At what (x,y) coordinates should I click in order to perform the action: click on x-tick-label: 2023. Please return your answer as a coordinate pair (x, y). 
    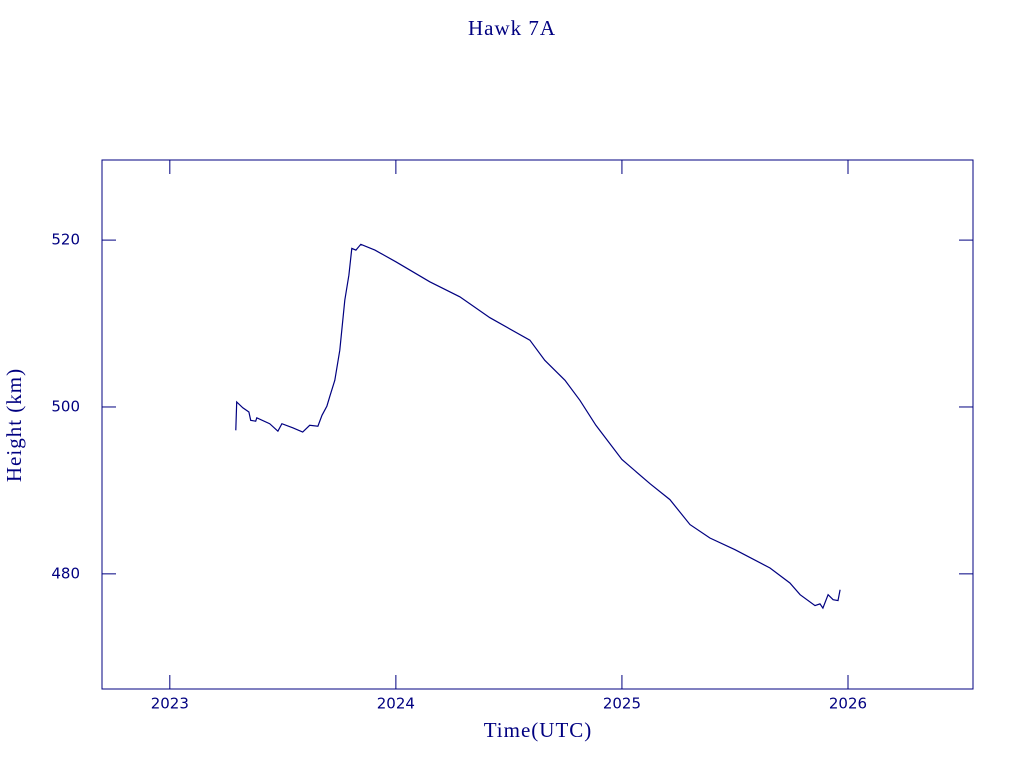
    Looking at the image, I should click on (170, 704).